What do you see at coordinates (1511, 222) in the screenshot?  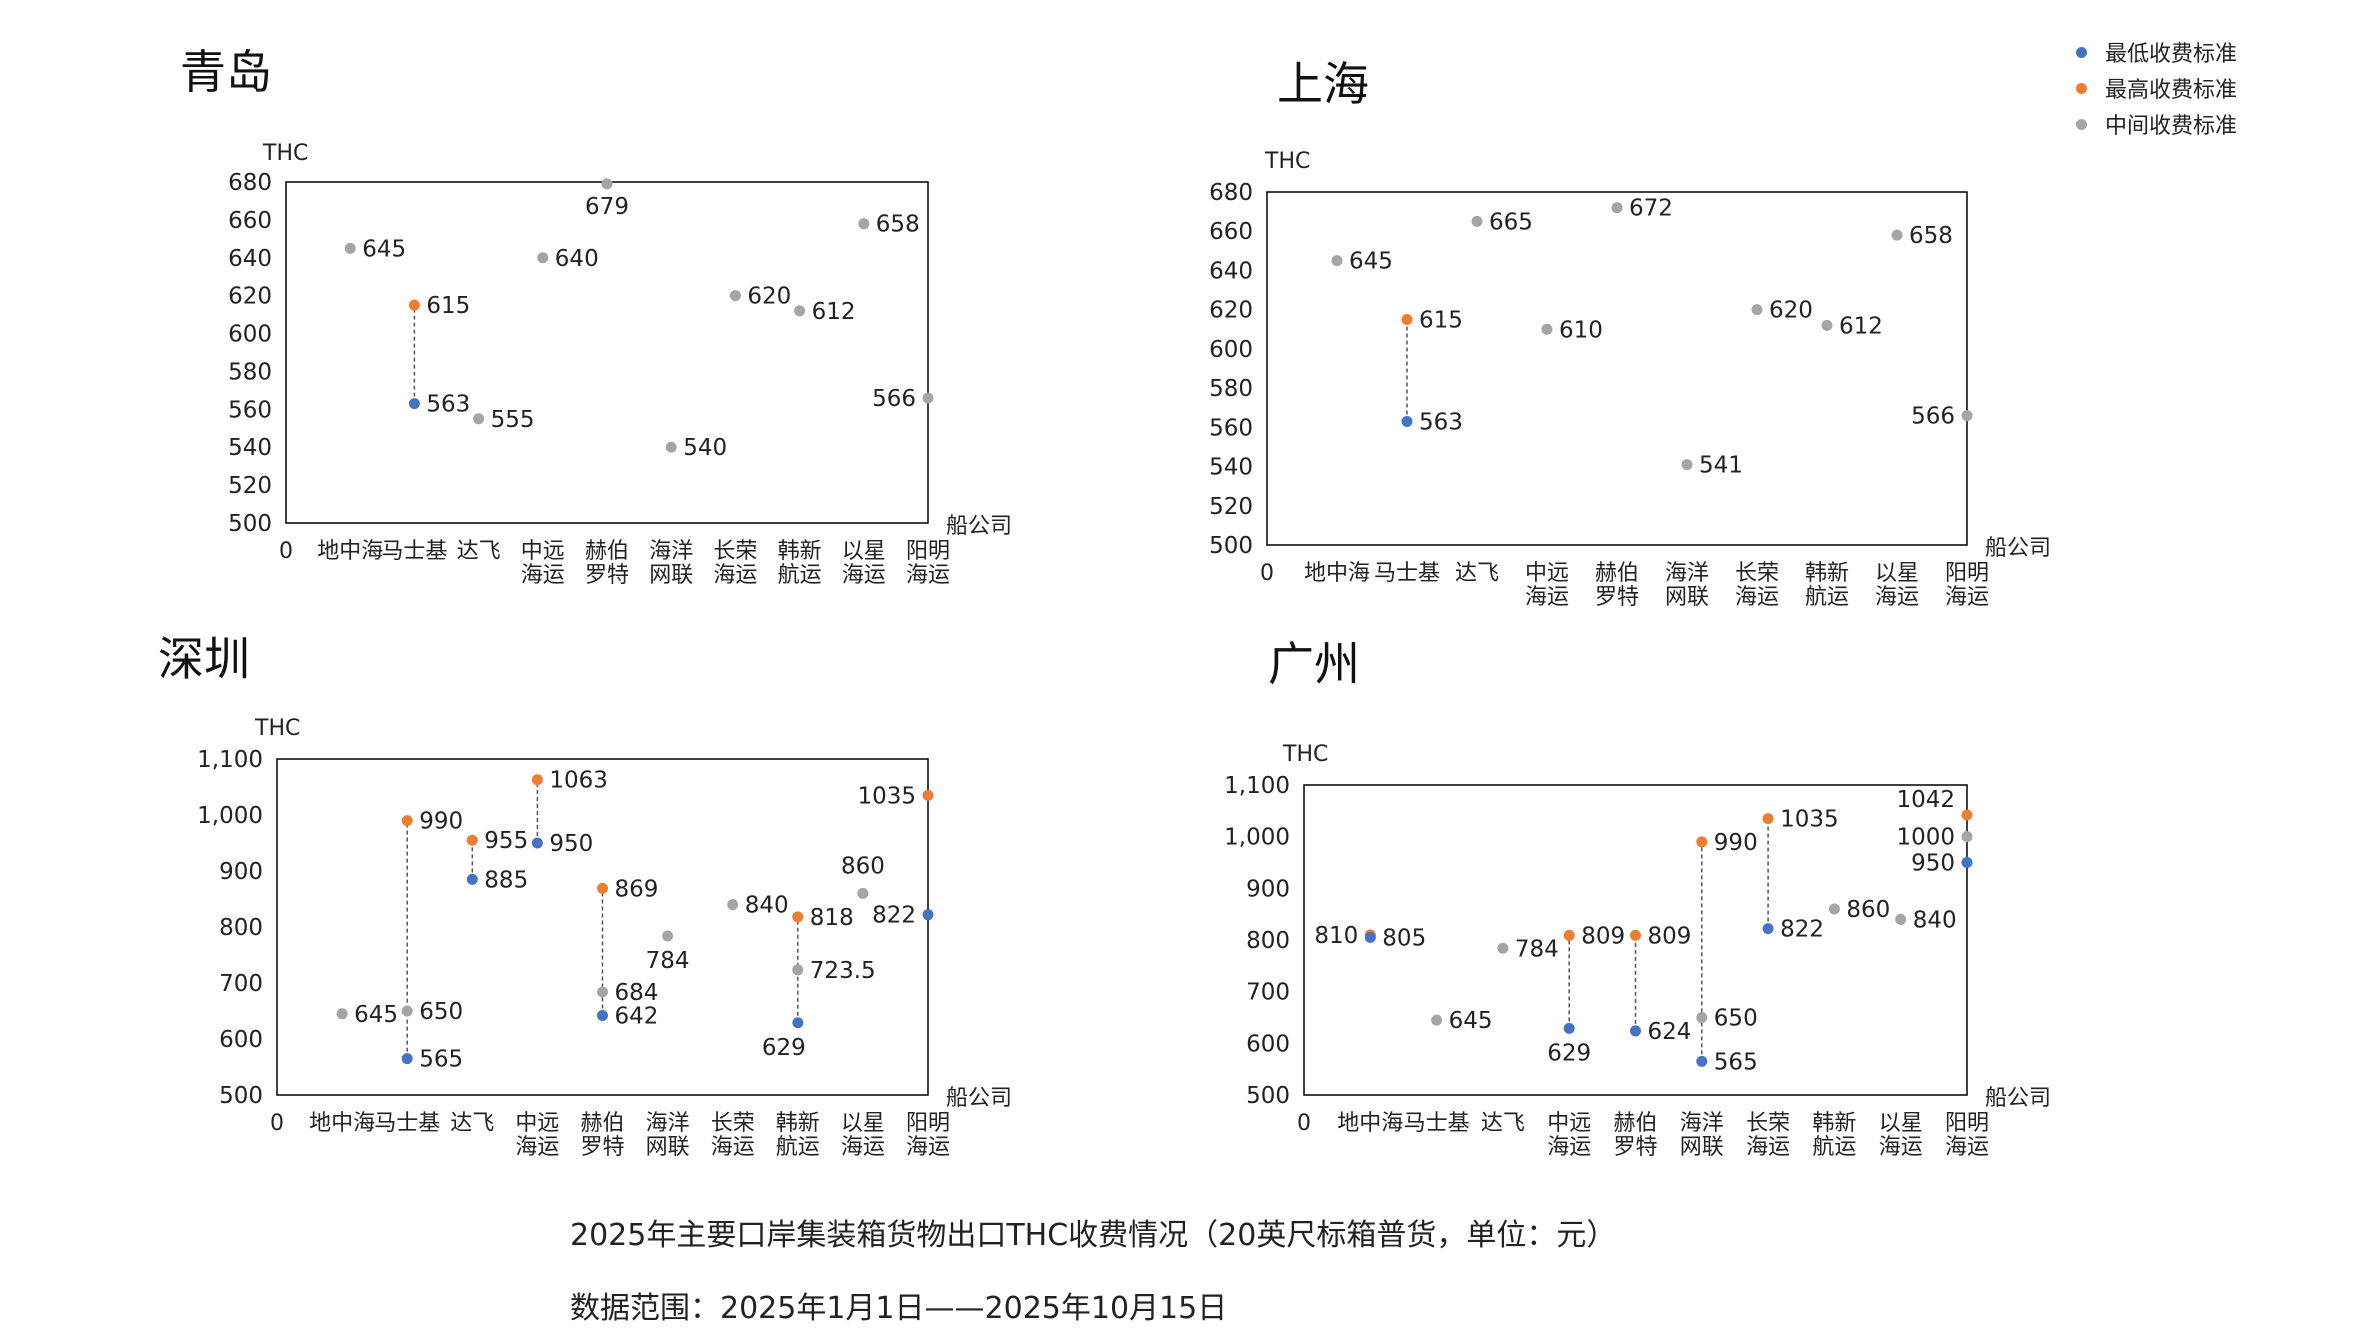 I see `data-label: 665` at bounding box center [1511, 222].